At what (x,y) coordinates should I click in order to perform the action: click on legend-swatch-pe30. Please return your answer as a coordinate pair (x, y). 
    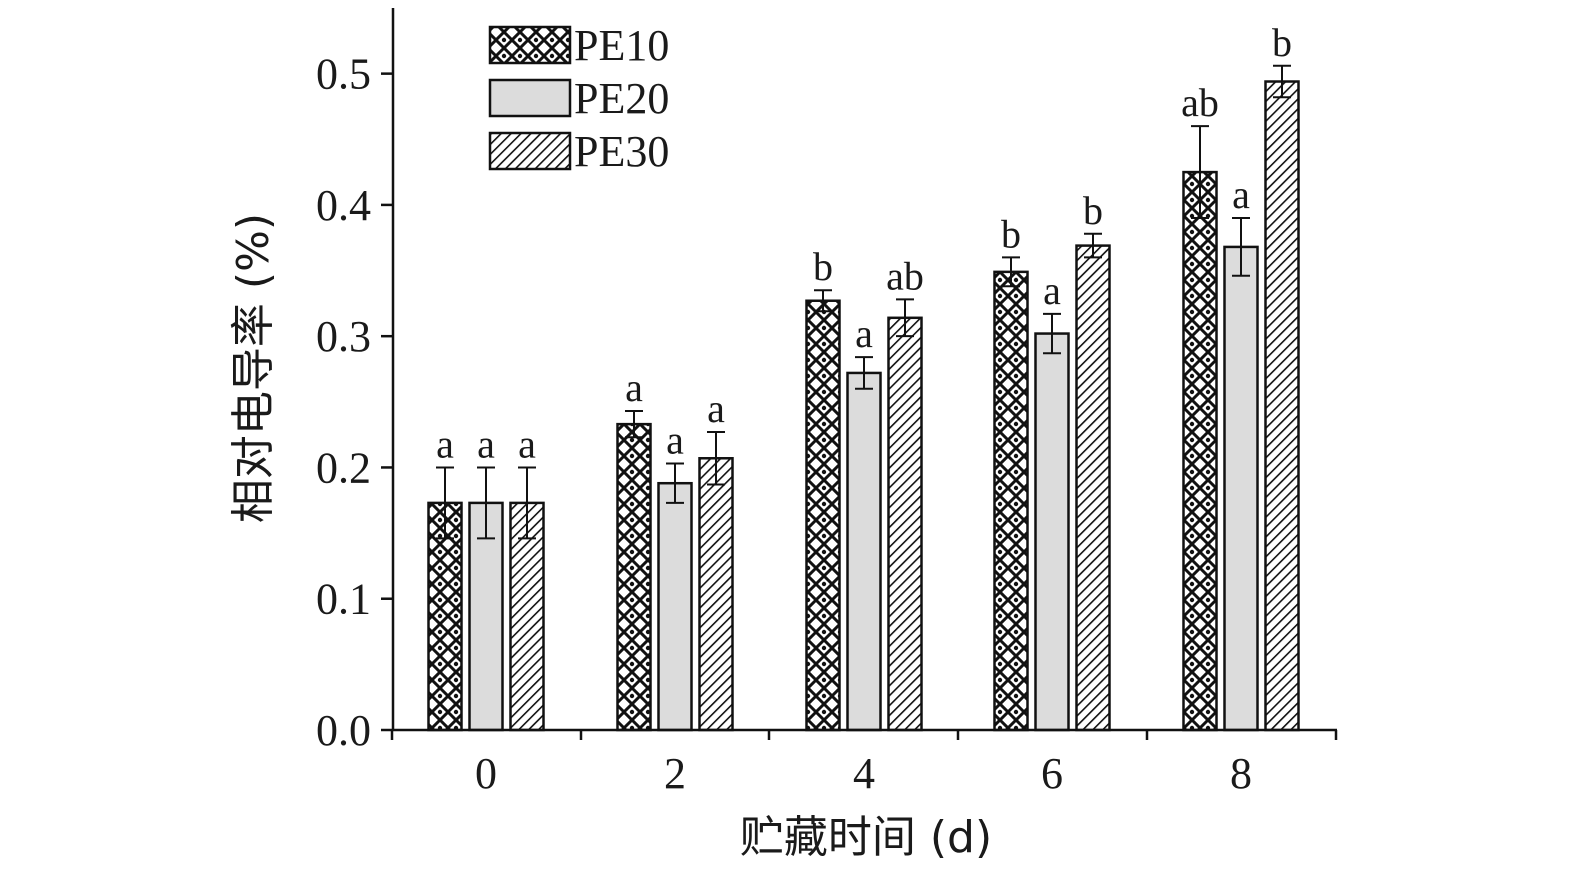
    Looking at the image, I should click on (530, 151).